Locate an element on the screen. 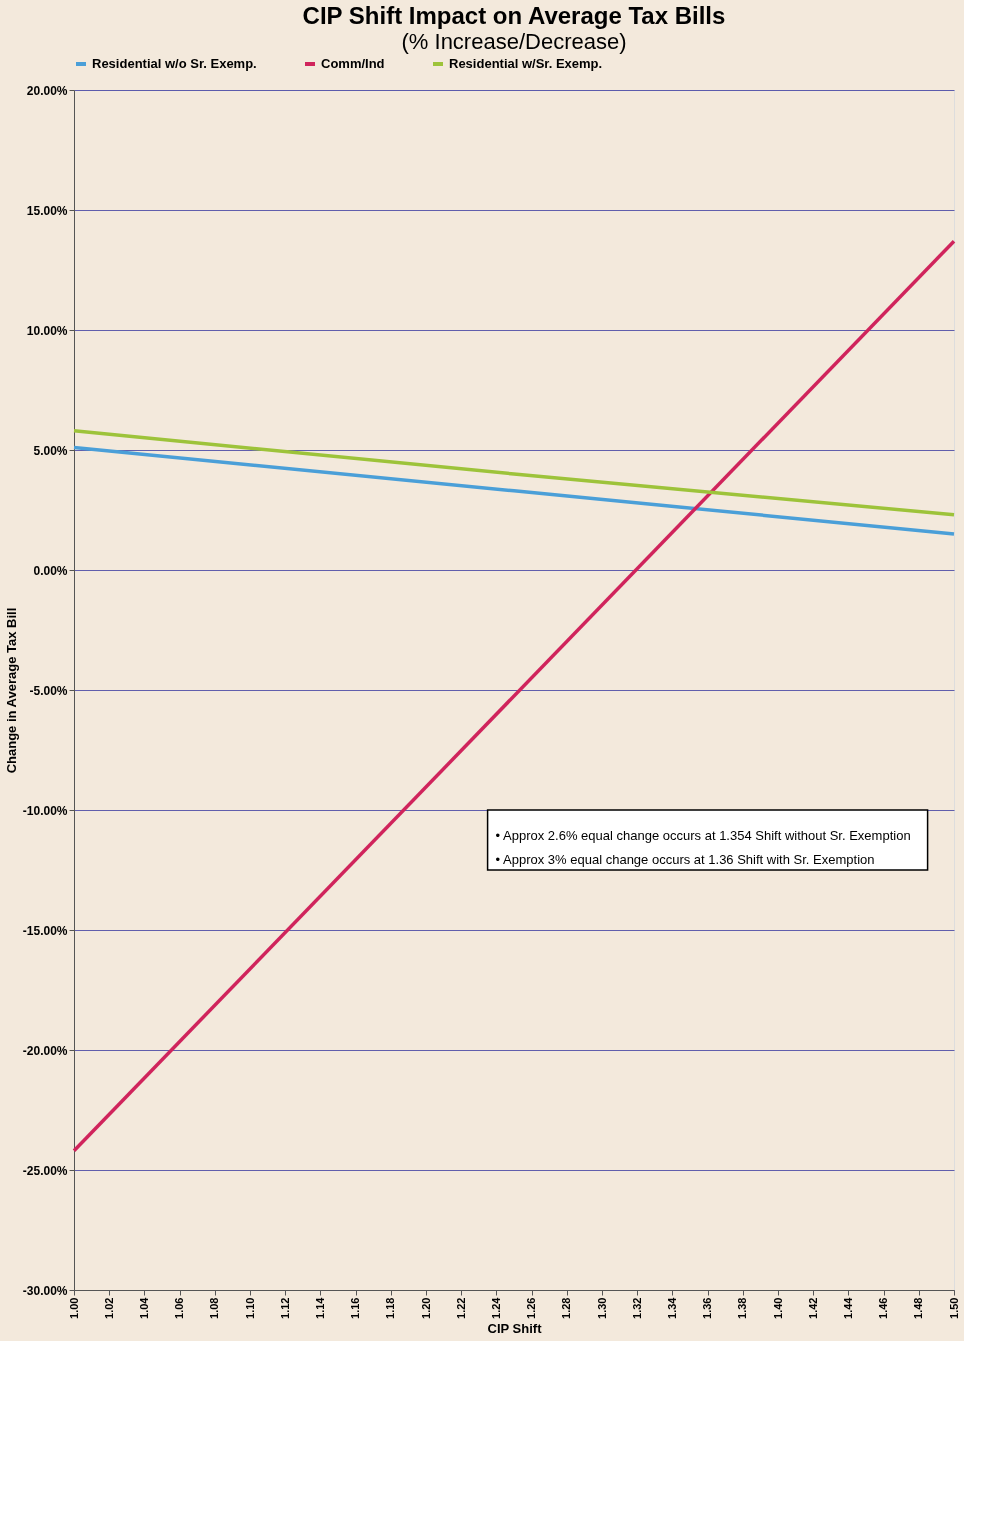 This screenshot has width=1008, height=1517. x-tick-label: 1.46 is located at coordinates (883, 1308).